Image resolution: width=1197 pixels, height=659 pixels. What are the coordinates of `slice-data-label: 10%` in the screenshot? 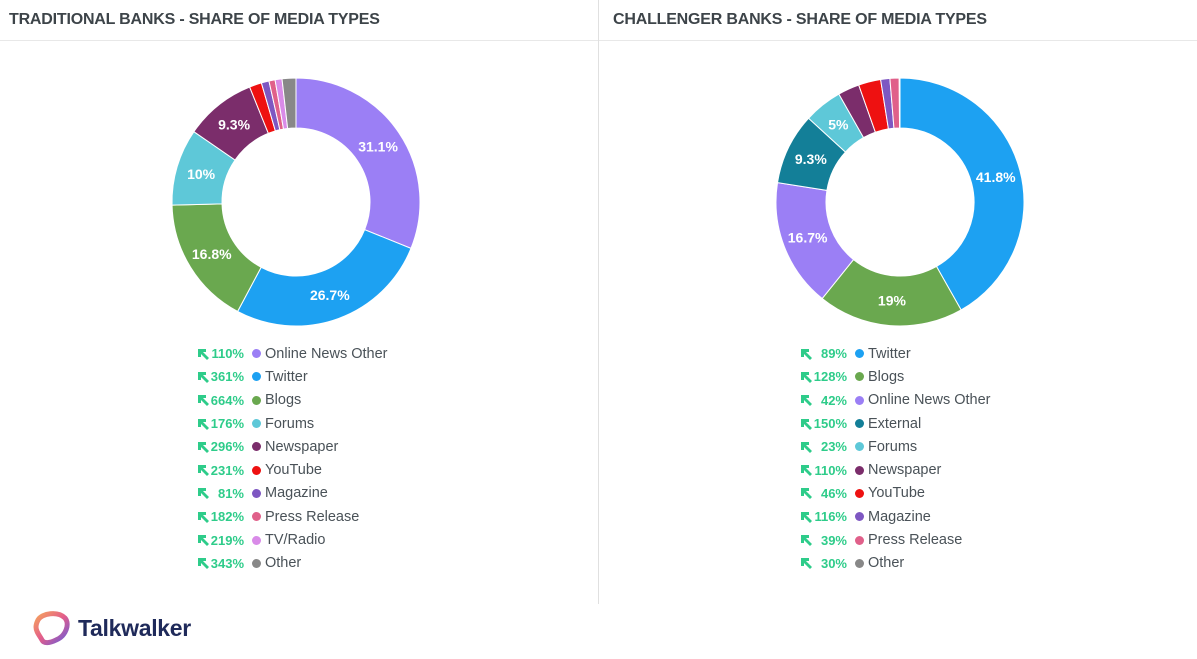 It's located at (201, 174).